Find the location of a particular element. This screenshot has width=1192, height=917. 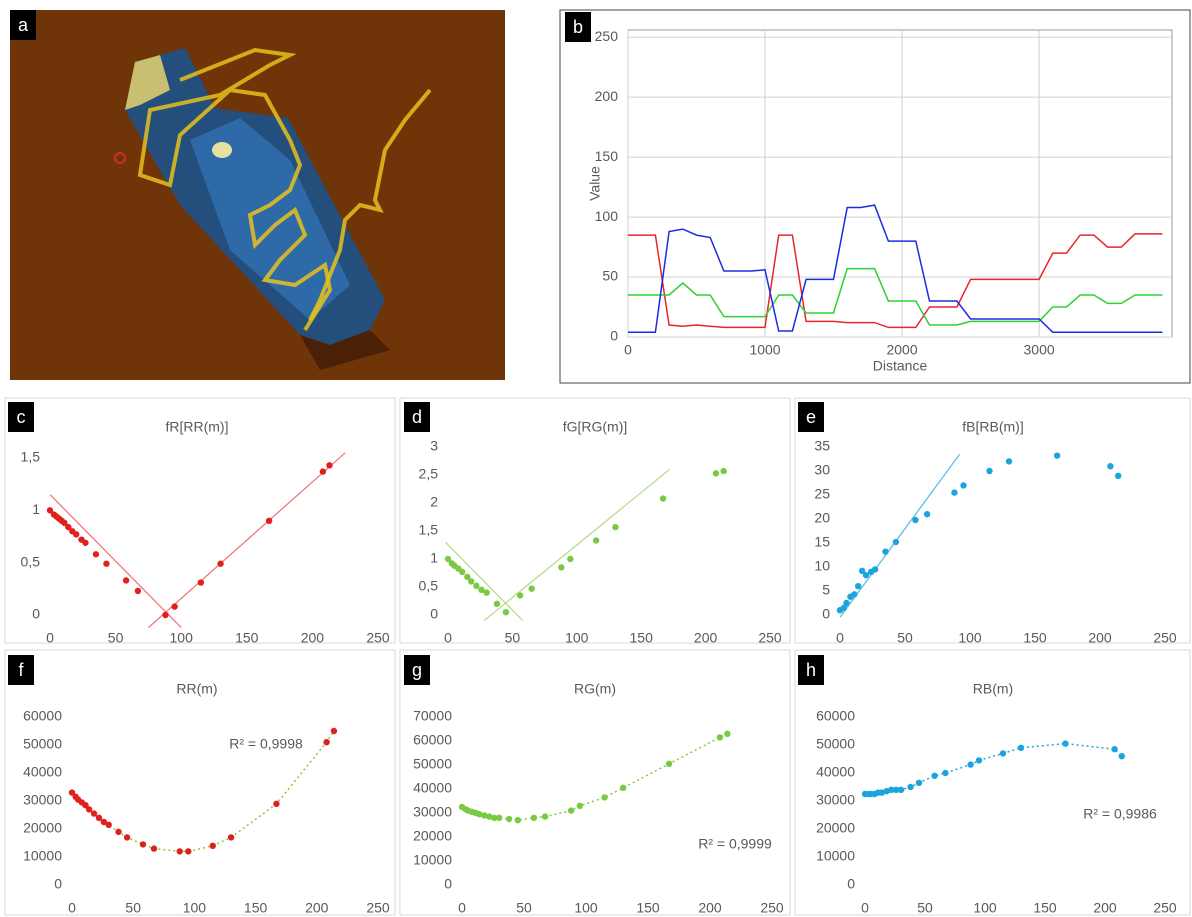

y-tick-label: 20000 is located at coordinates (42, 828).